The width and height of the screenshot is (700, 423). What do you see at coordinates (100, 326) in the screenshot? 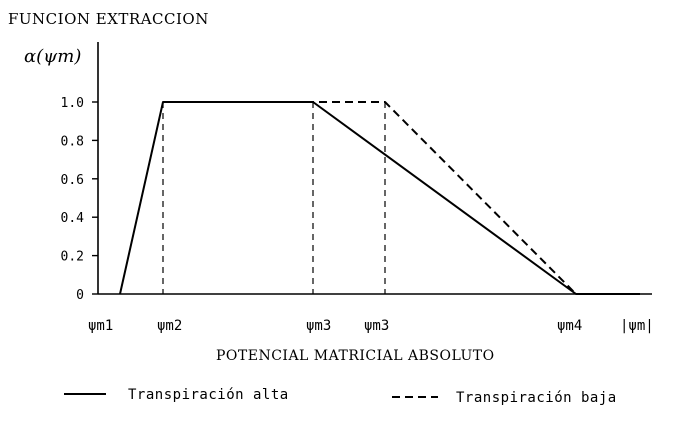
I see `x-tick-label: ψm1` at bounding box center [100, 326].